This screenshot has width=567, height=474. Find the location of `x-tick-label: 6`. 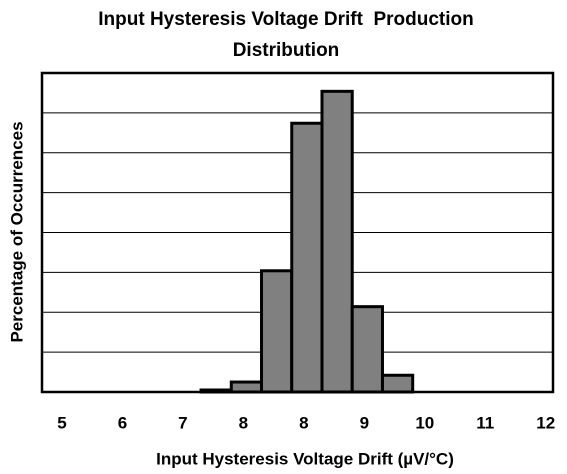

x-tick-label: 6 is located at coordinates (122, 422).